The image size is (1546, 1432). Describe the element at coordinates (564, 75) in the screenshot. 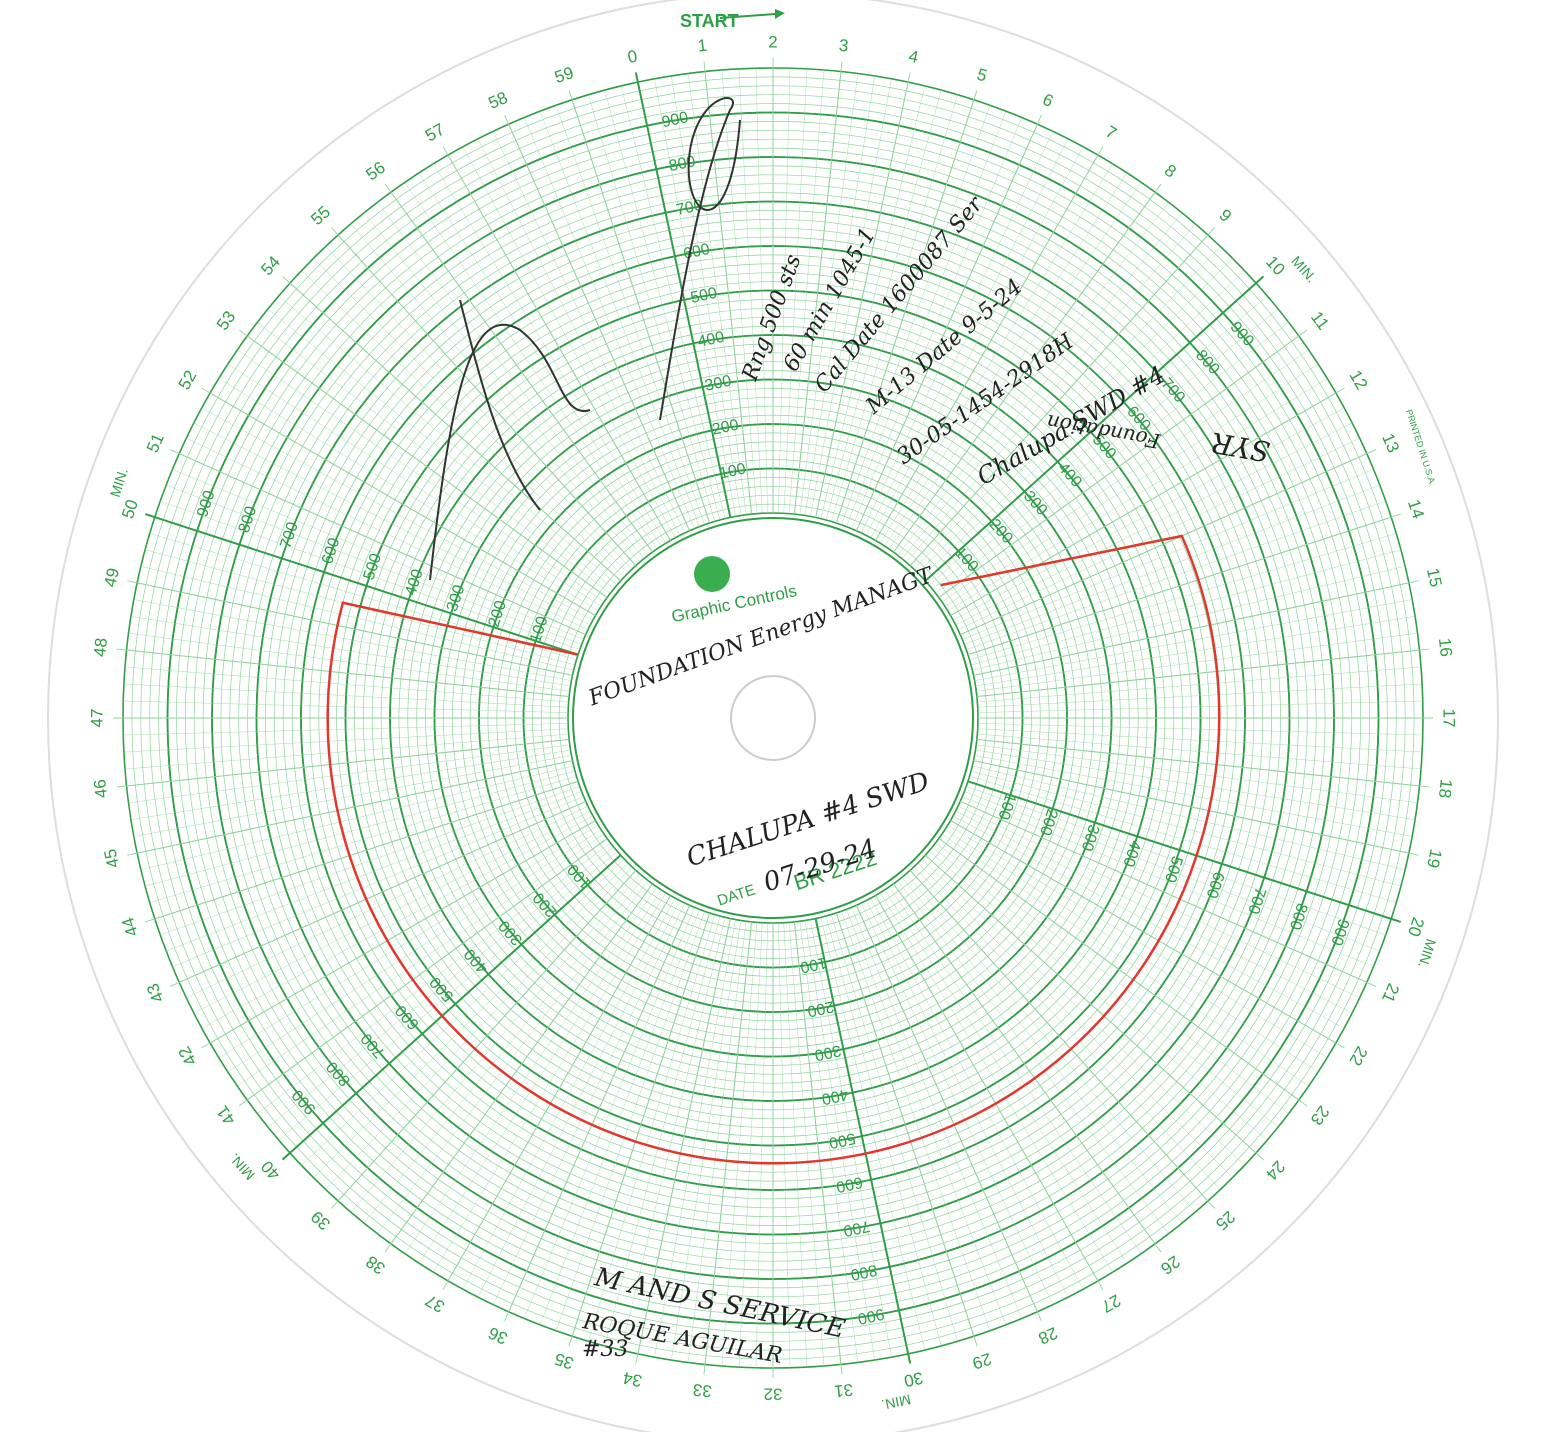

I see `minute-label: 59` at that location.